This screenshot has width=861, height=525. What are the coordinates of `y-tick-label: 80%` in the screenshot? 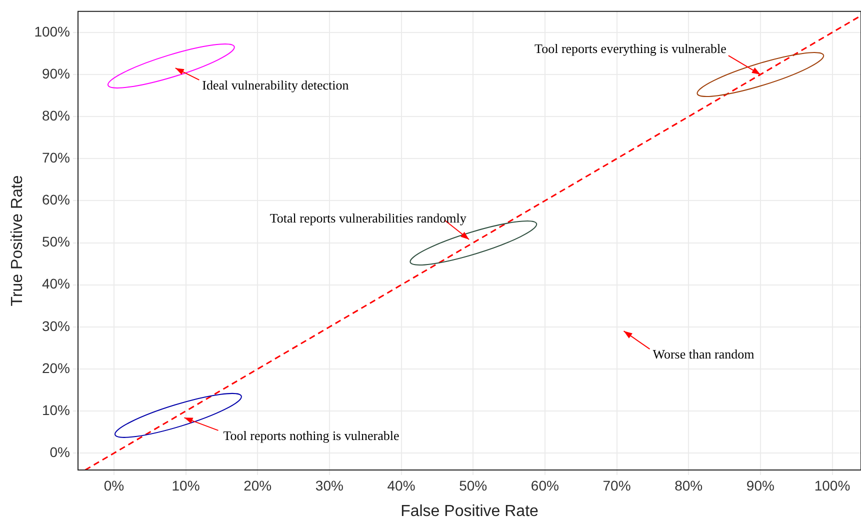 It's located at (56, 115).